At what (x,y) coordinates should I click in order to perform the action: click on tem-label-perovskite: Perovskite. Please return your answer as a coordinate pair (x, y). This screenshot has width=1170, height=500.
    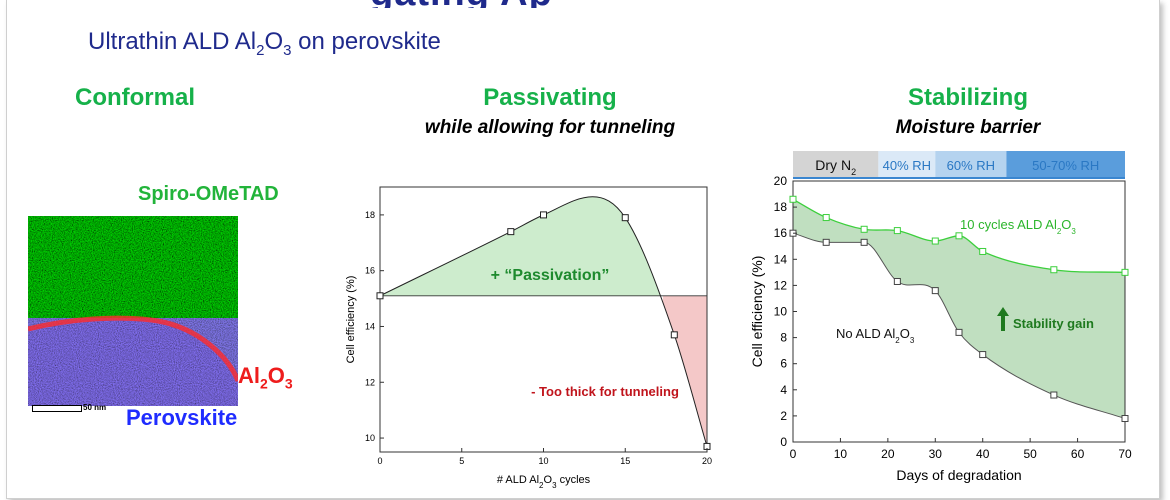
    Looking at the image, I should click on (182, 417).